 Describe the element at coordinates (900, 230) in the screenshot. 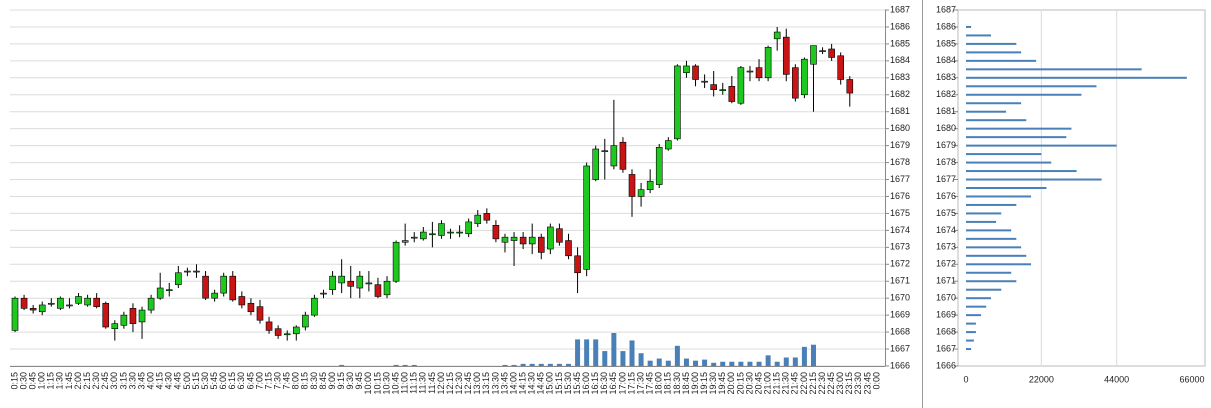

I see `y-tick-label: 1674` at that location.